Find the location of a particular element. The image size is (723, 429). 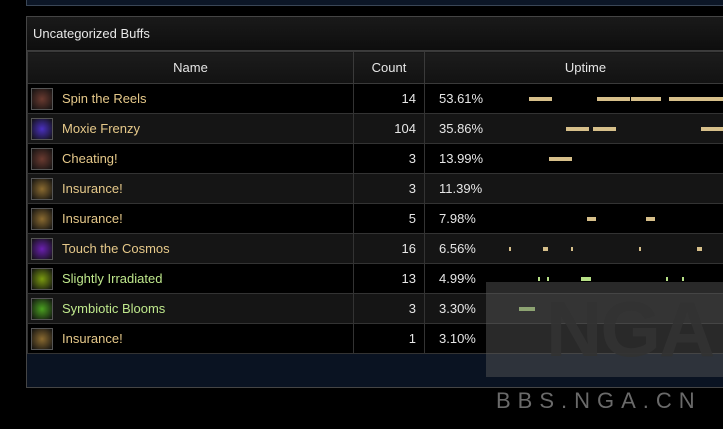

table-row: Moxie Frenzy 104 35.86% is located at coordinates (375, 128).